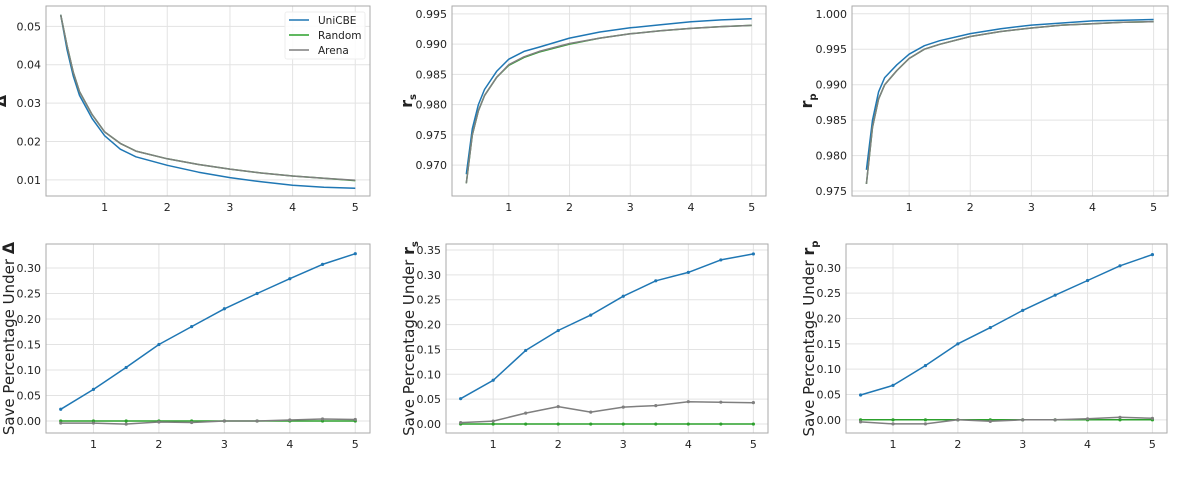 The width and height of the screenshot is (1180, 477). What do you see at coordinates (432, 14) in the screenshot?
I see `y-tick-label: 0.995` at bounding box center [432, 14].